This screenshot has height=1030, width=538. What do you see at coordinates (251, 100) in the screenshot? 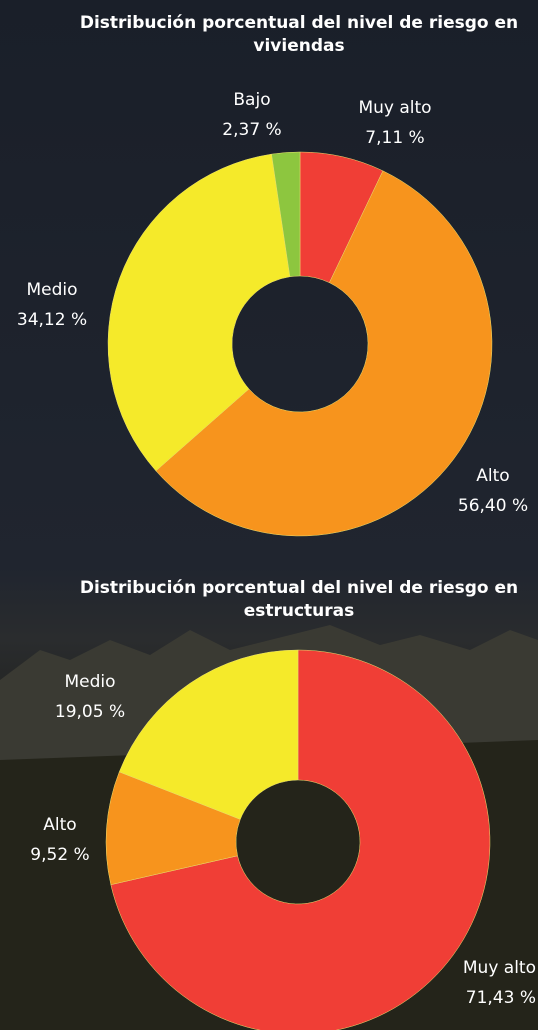
I see `slice-label: Bajo` at bounding box center [251, 100].